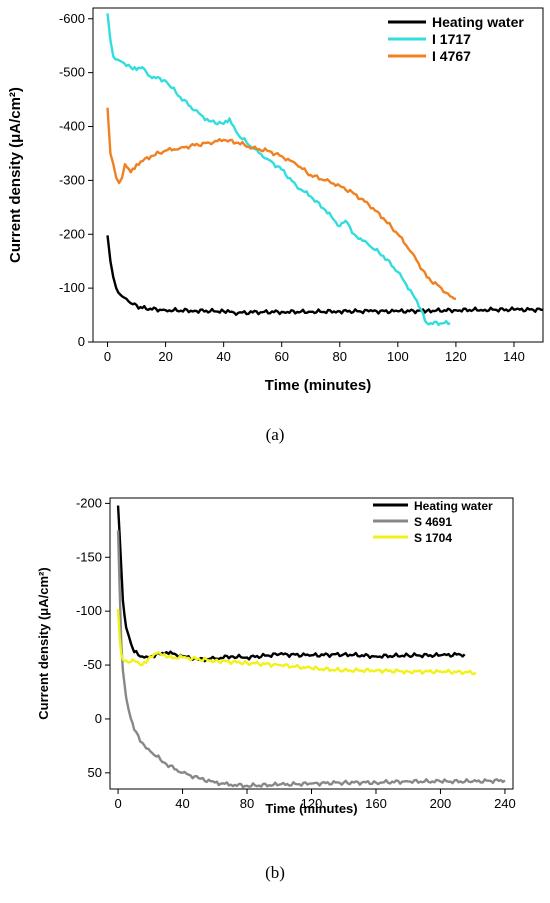 Image resolution: width=550 pixels, height=903 pixels. I want to click on figure-caption: (a), so click(275, 434).